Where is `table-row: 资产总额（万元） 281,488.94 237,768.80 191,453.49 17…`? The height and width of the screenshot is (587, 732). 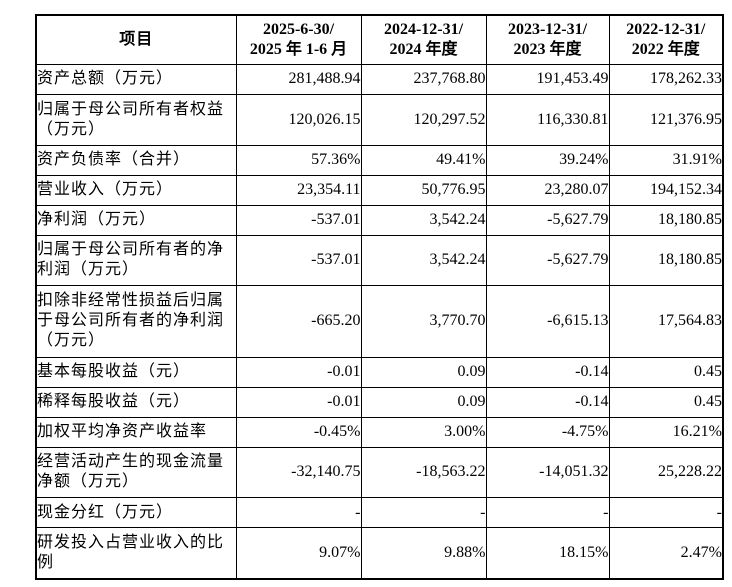 table-row: 资产总额（万元） 281,488.94 237,768.80 191,453.49 17… is located at coordinates (379, 79).